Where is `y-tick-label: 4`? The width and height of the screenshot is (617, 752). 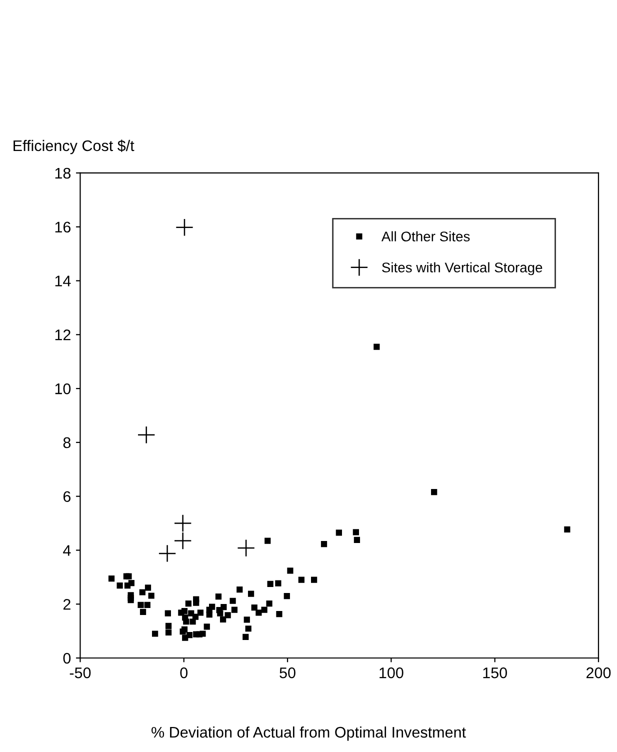 y-tick-label: 4 is located at coordinates (67, 550).